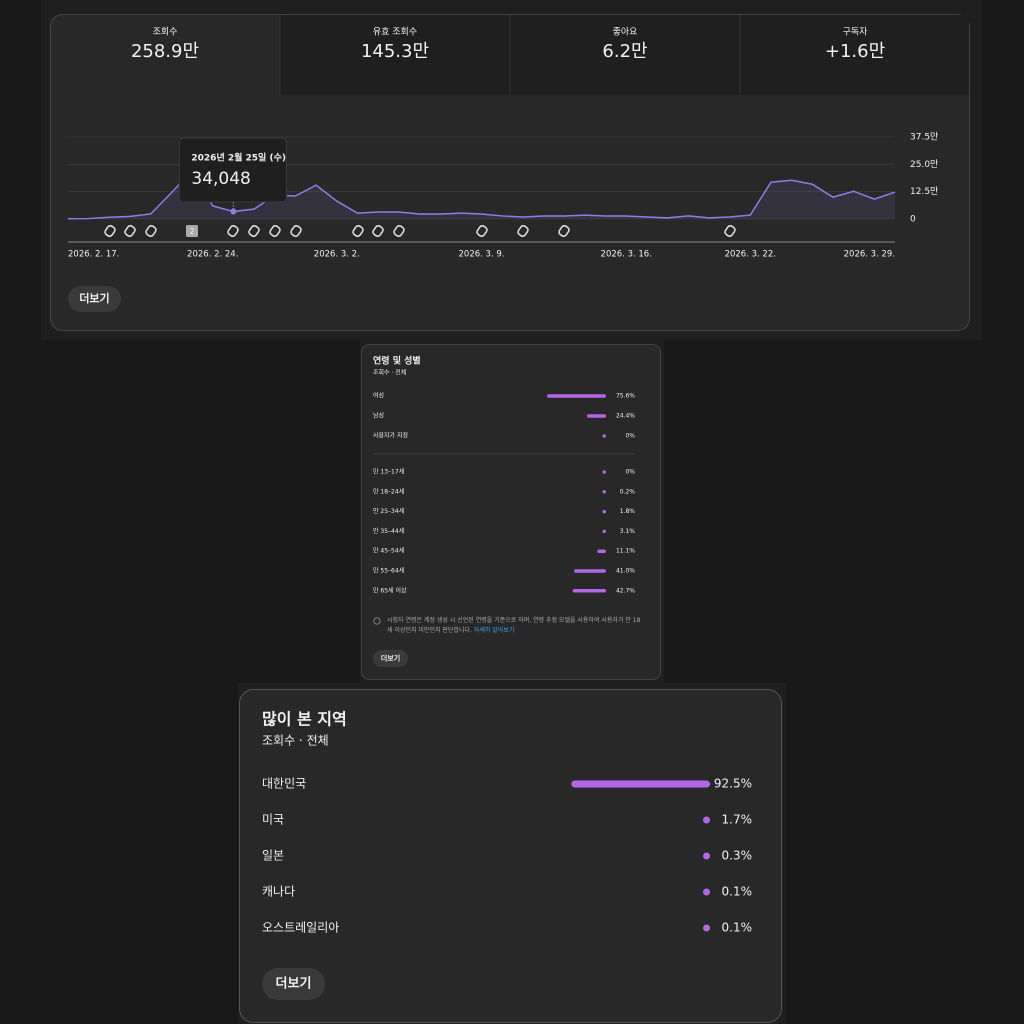  Describe the element at coordinates (625, 396) in the screenshot. I see `value-label: 75.6%` at that location.